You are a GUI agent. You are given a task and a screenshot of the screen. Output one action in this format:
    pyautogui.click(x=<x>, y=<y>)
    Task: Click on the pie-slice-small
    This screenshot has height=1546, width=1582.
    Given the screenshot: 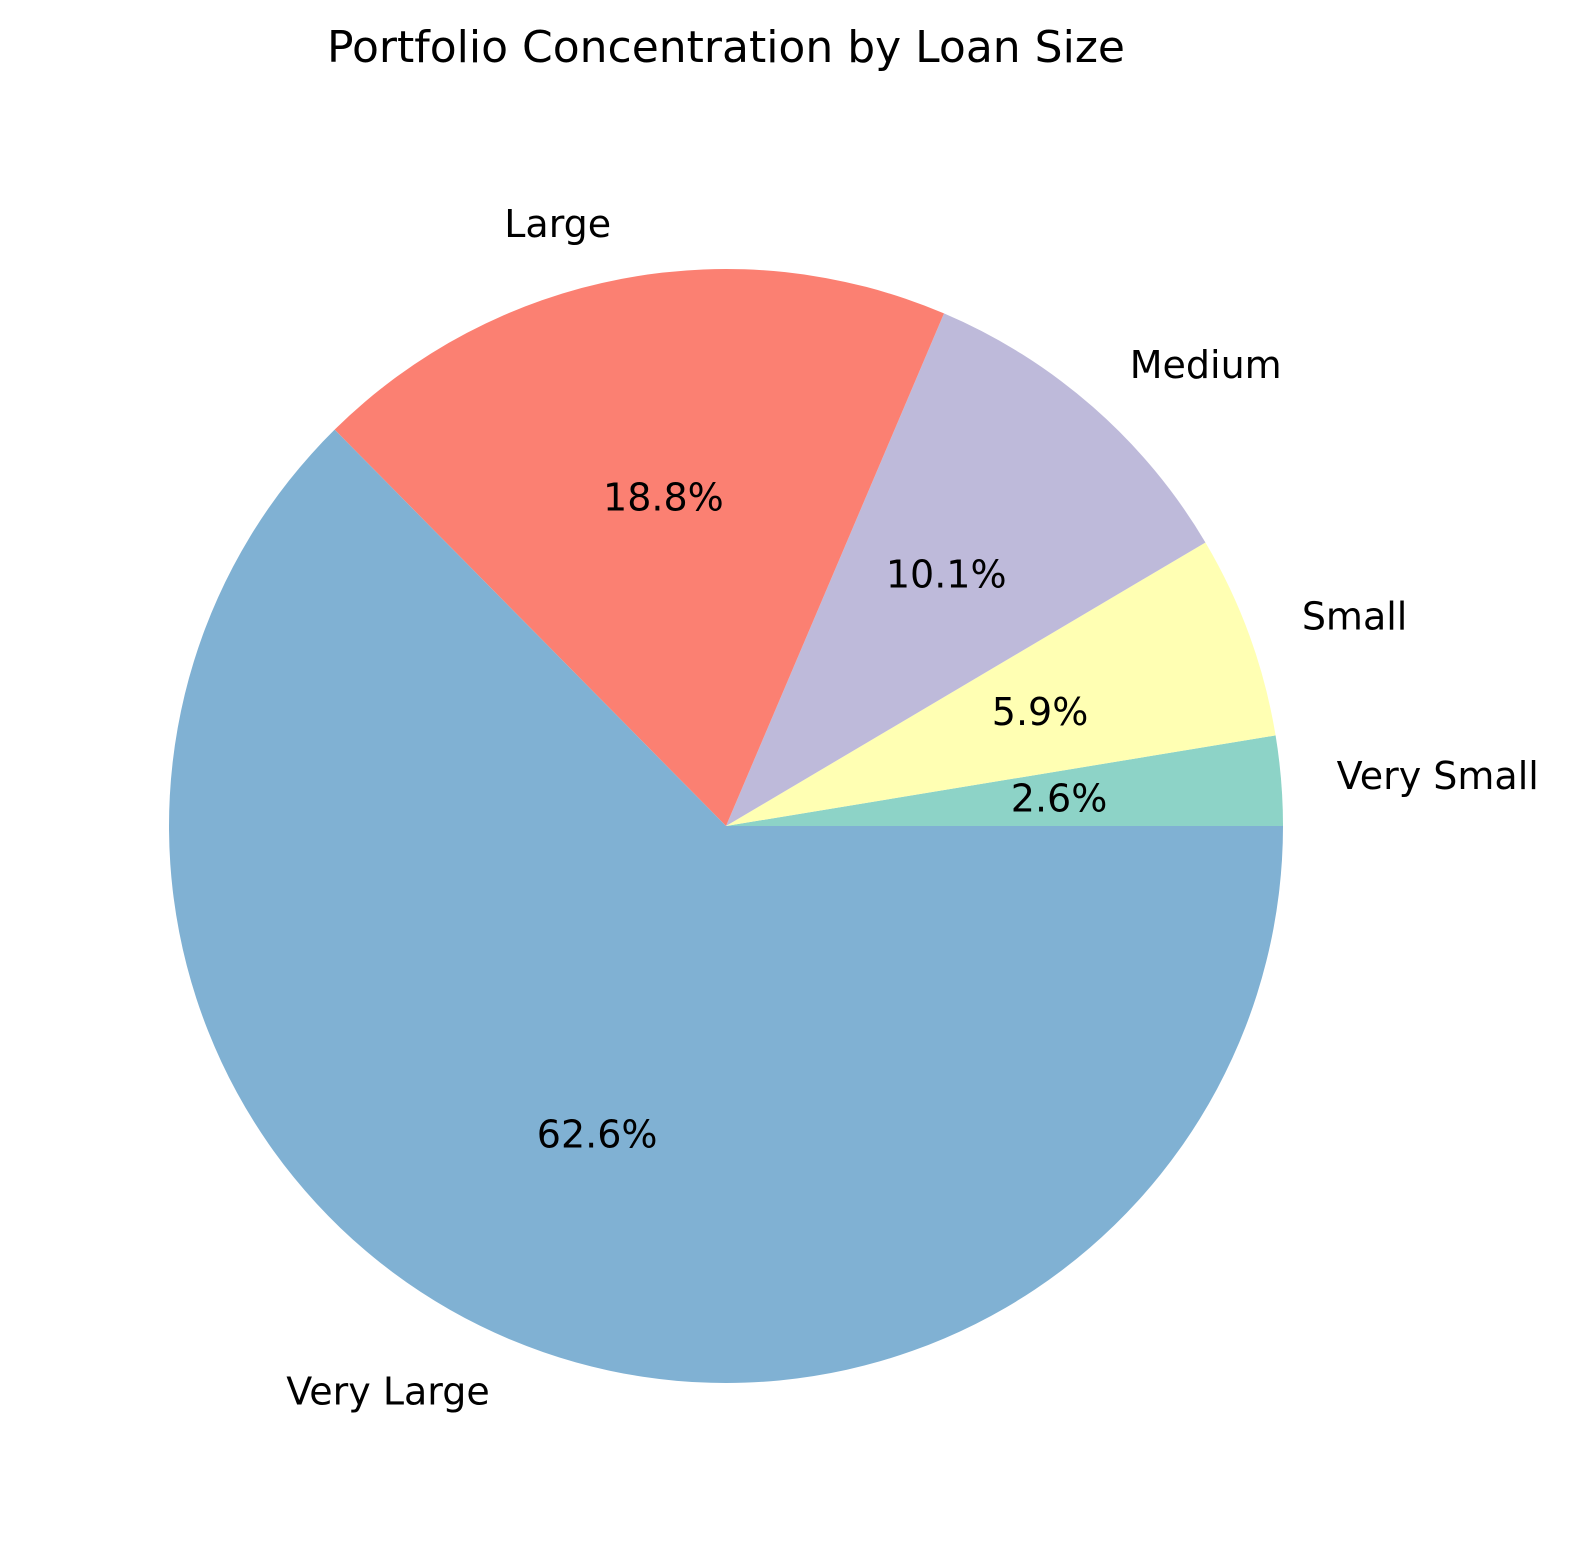 What is the action you would take?
    pyautogui.click(x=1001, y=684)
    